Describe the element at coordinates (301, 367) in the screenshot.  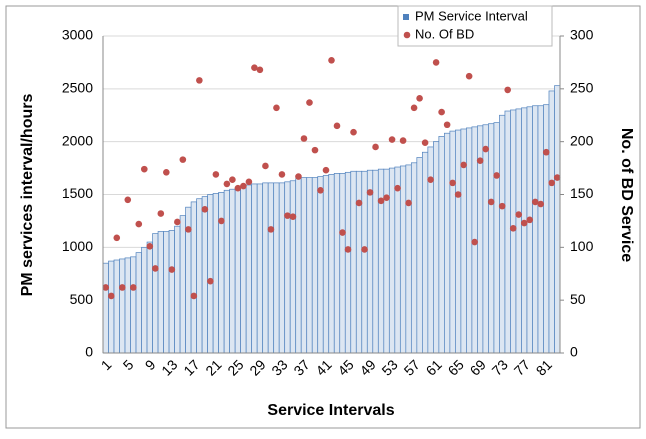
I see `x-tick-label: 37` at that location.